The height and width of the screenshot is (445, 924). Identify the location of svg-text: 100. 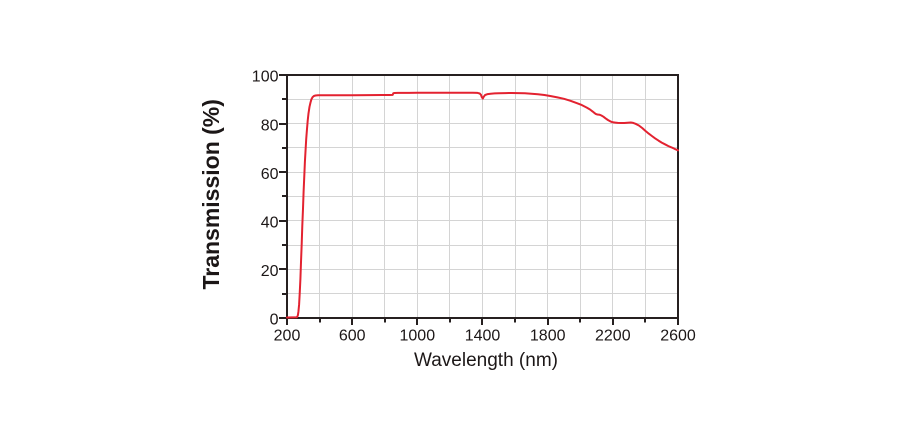
(265, 77).